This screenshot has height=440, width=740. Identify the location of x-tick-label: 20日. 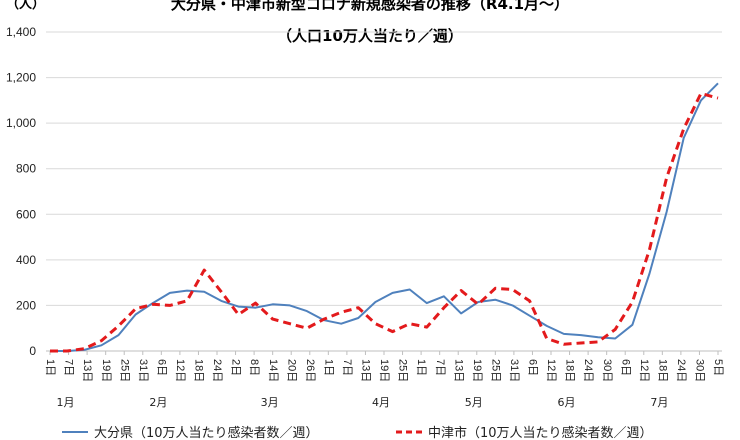
(291, 370).